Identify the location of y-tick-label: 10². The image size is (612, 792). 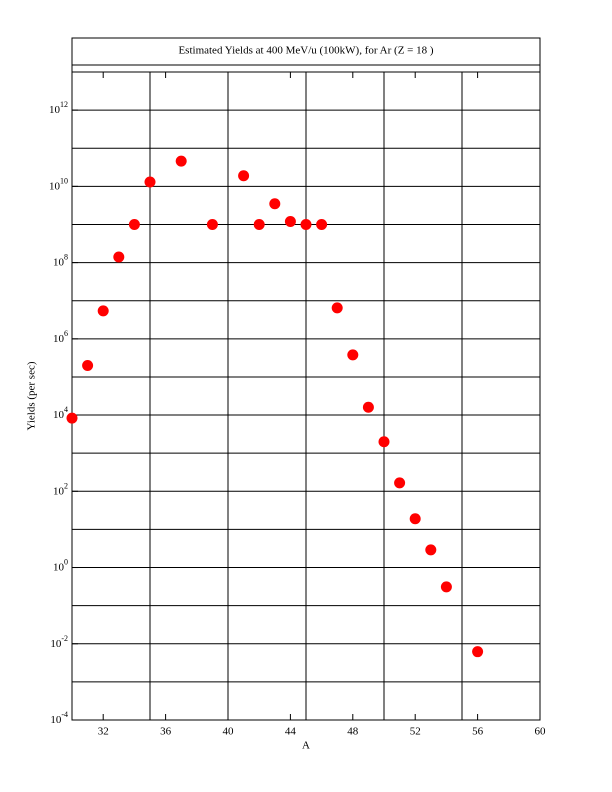
(60, 489).